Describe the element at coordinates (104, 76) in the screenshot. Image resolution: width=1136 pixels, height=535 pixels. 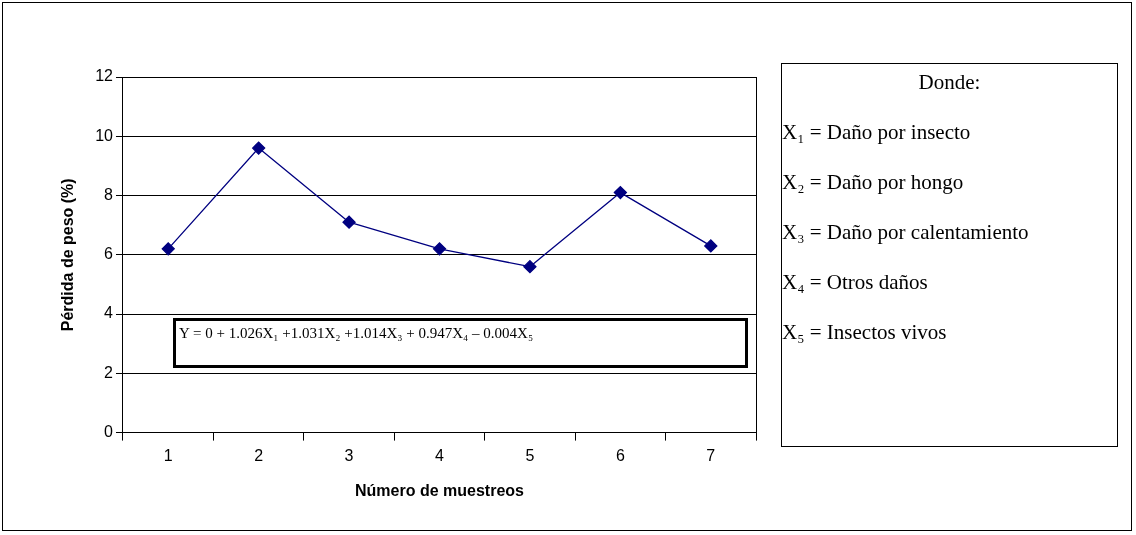
I see `y-tick-label: 12` at that location.